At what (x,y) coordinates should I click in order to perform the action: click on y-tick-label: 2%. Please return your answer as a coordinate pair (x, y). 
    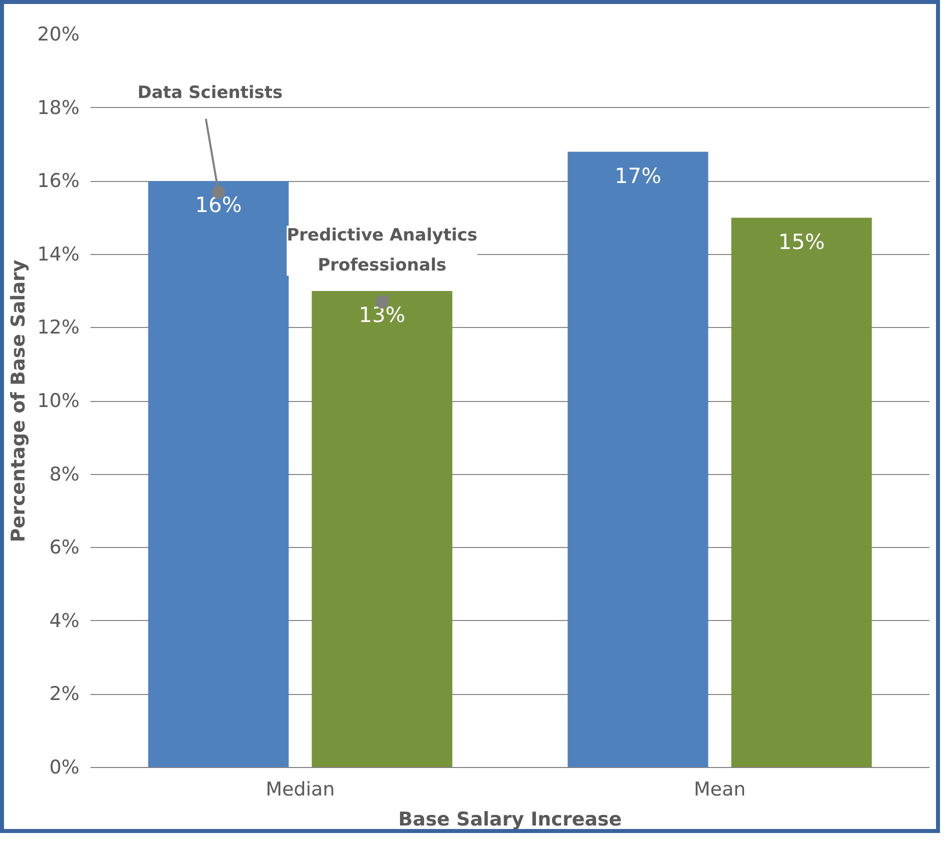
    Looking at the image, I should click on (64, 694).